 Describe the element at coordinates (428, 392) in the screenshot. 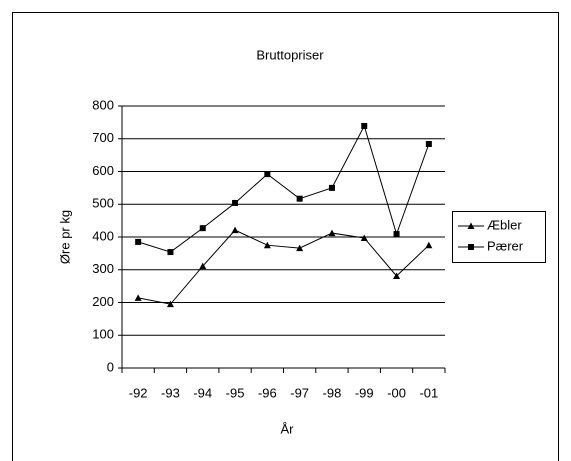

I see `x-tick-label: -01` at that location.